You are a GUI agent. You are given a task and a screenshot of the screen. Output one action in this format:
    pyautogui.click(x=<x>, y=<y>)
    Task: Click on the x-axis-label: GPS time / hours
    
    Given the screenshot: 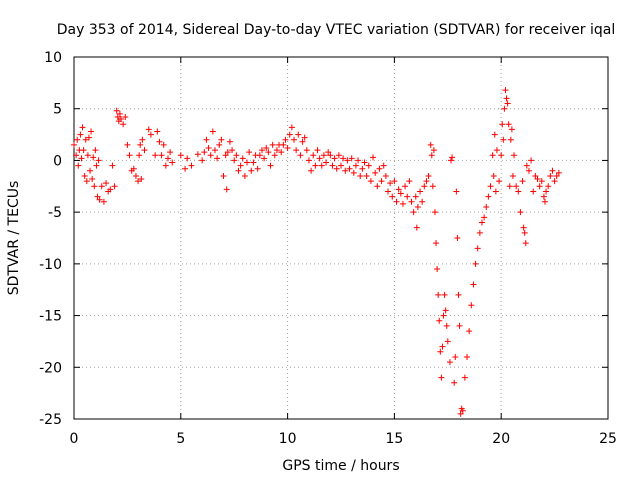 What is the action you would take?
    pyautogui.click(x=340, y=466)
    